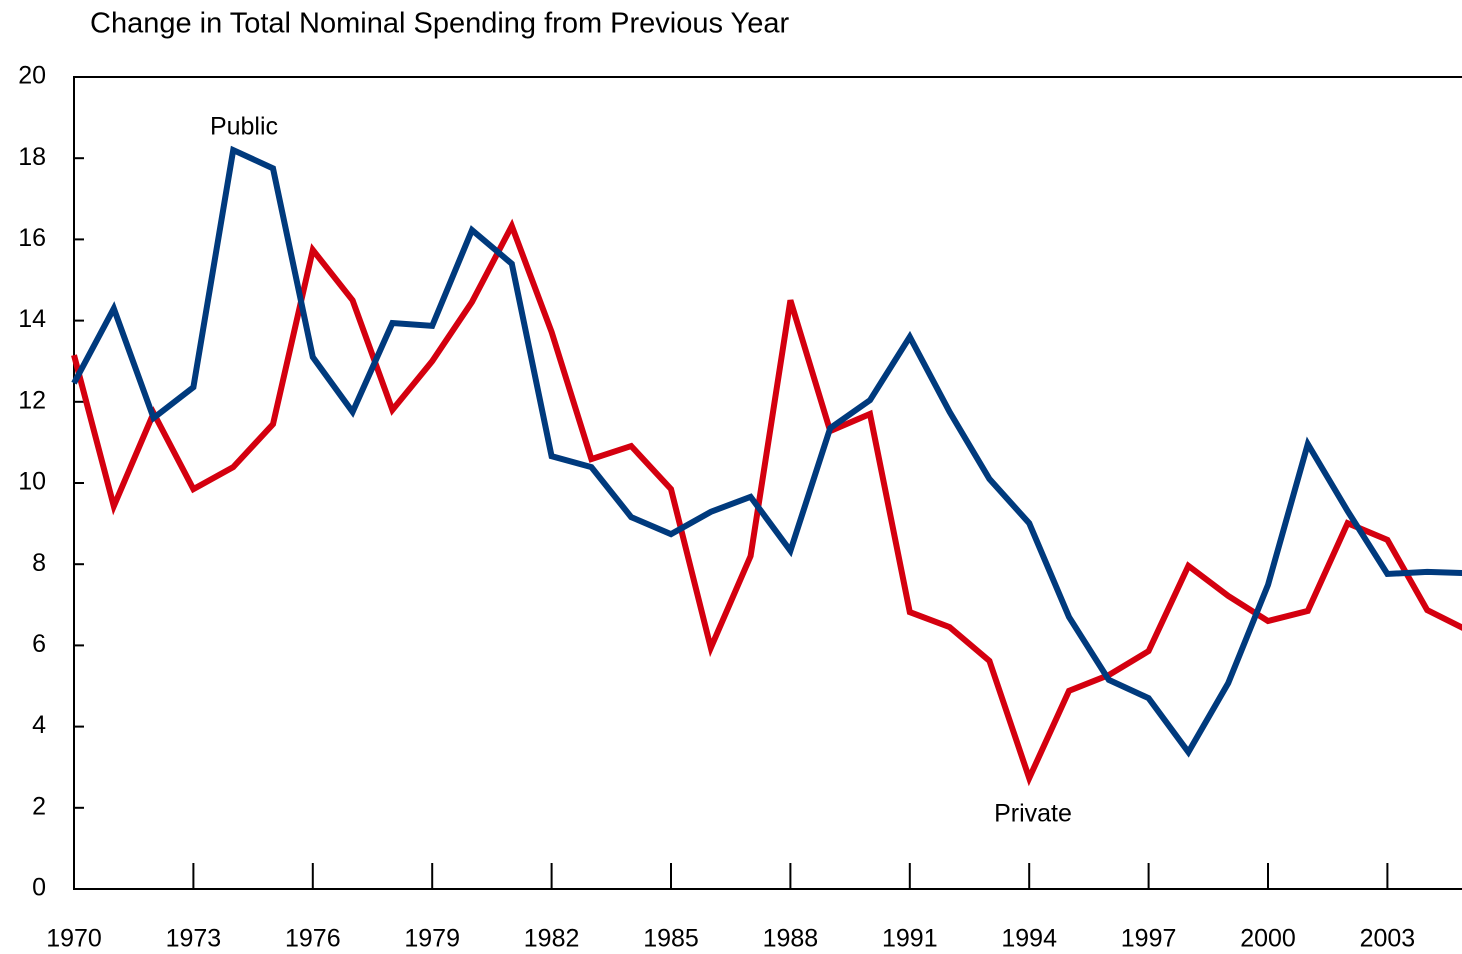 Image resolution: width=1462 pixels, height=954 pixels. I want to click on series-label: Public, so click(244, 127).